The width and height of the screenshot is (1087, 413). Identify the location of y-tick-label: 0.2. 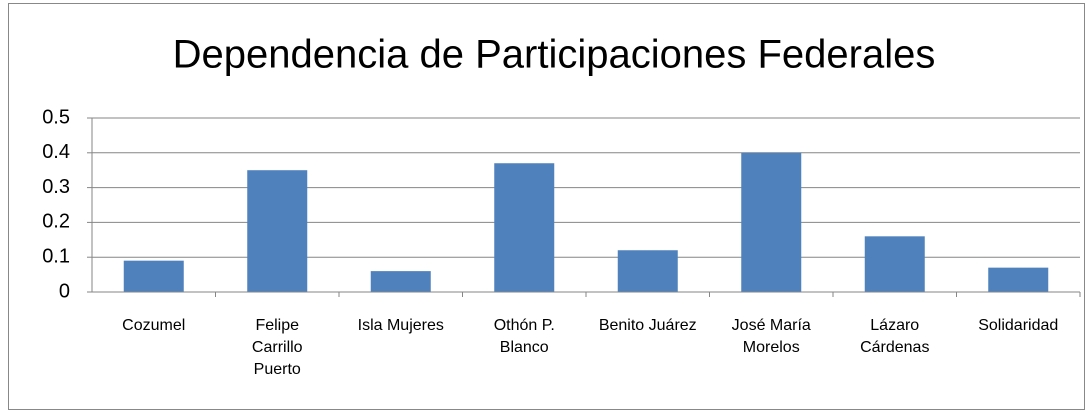
(56, 222).